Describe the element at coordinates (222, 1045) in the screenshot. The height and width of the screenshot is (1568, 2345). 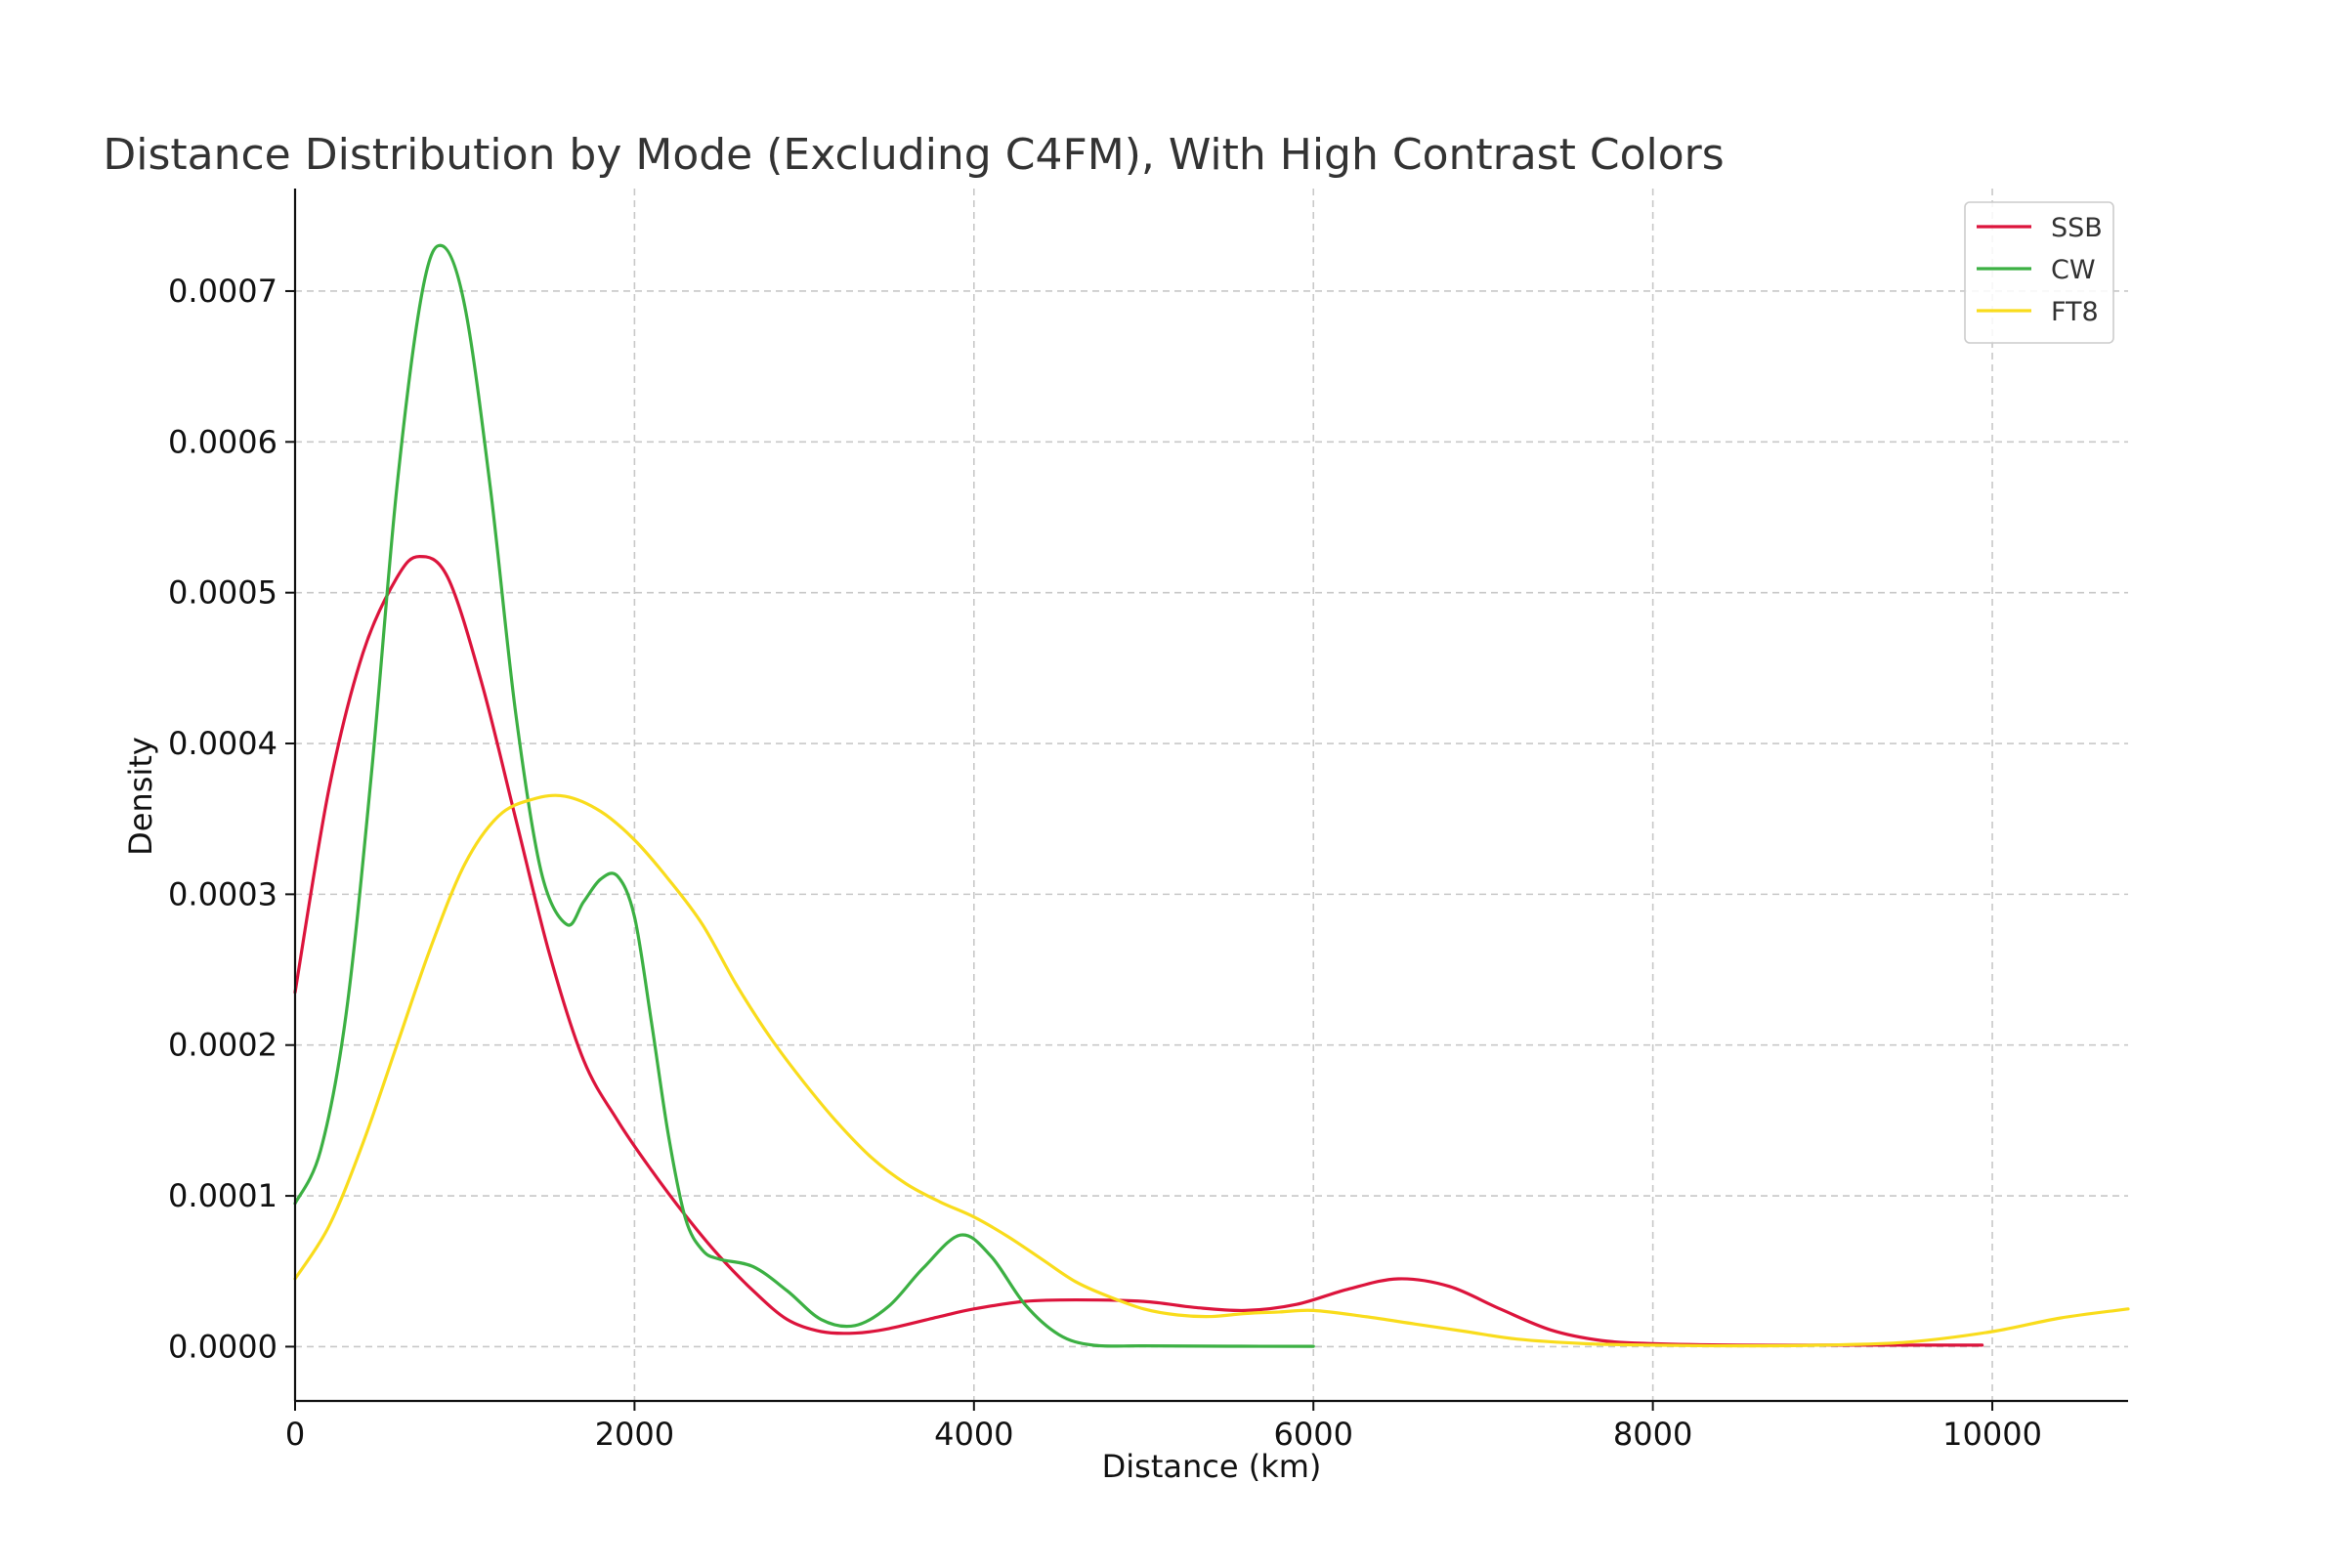
I see `y-tick-label: 0.0002` at that location.